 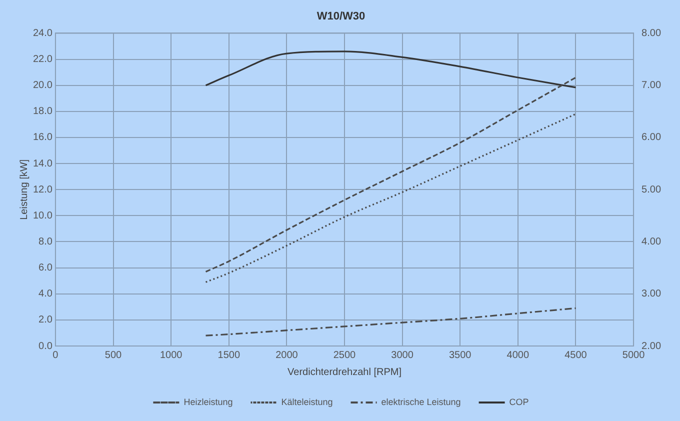 What do you see at coordinates (42, 164) in the screenshot?
I see `y-tick-label: 14.0` at bounding box center [42, 164].